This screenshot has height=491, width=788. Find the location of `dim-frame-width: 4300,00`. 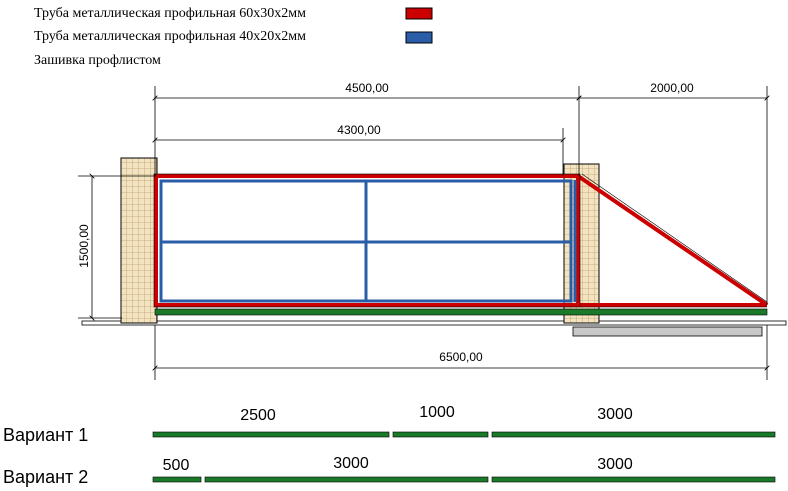

dim-frame-width: 4300,00 is located at coordinates (359, 130).